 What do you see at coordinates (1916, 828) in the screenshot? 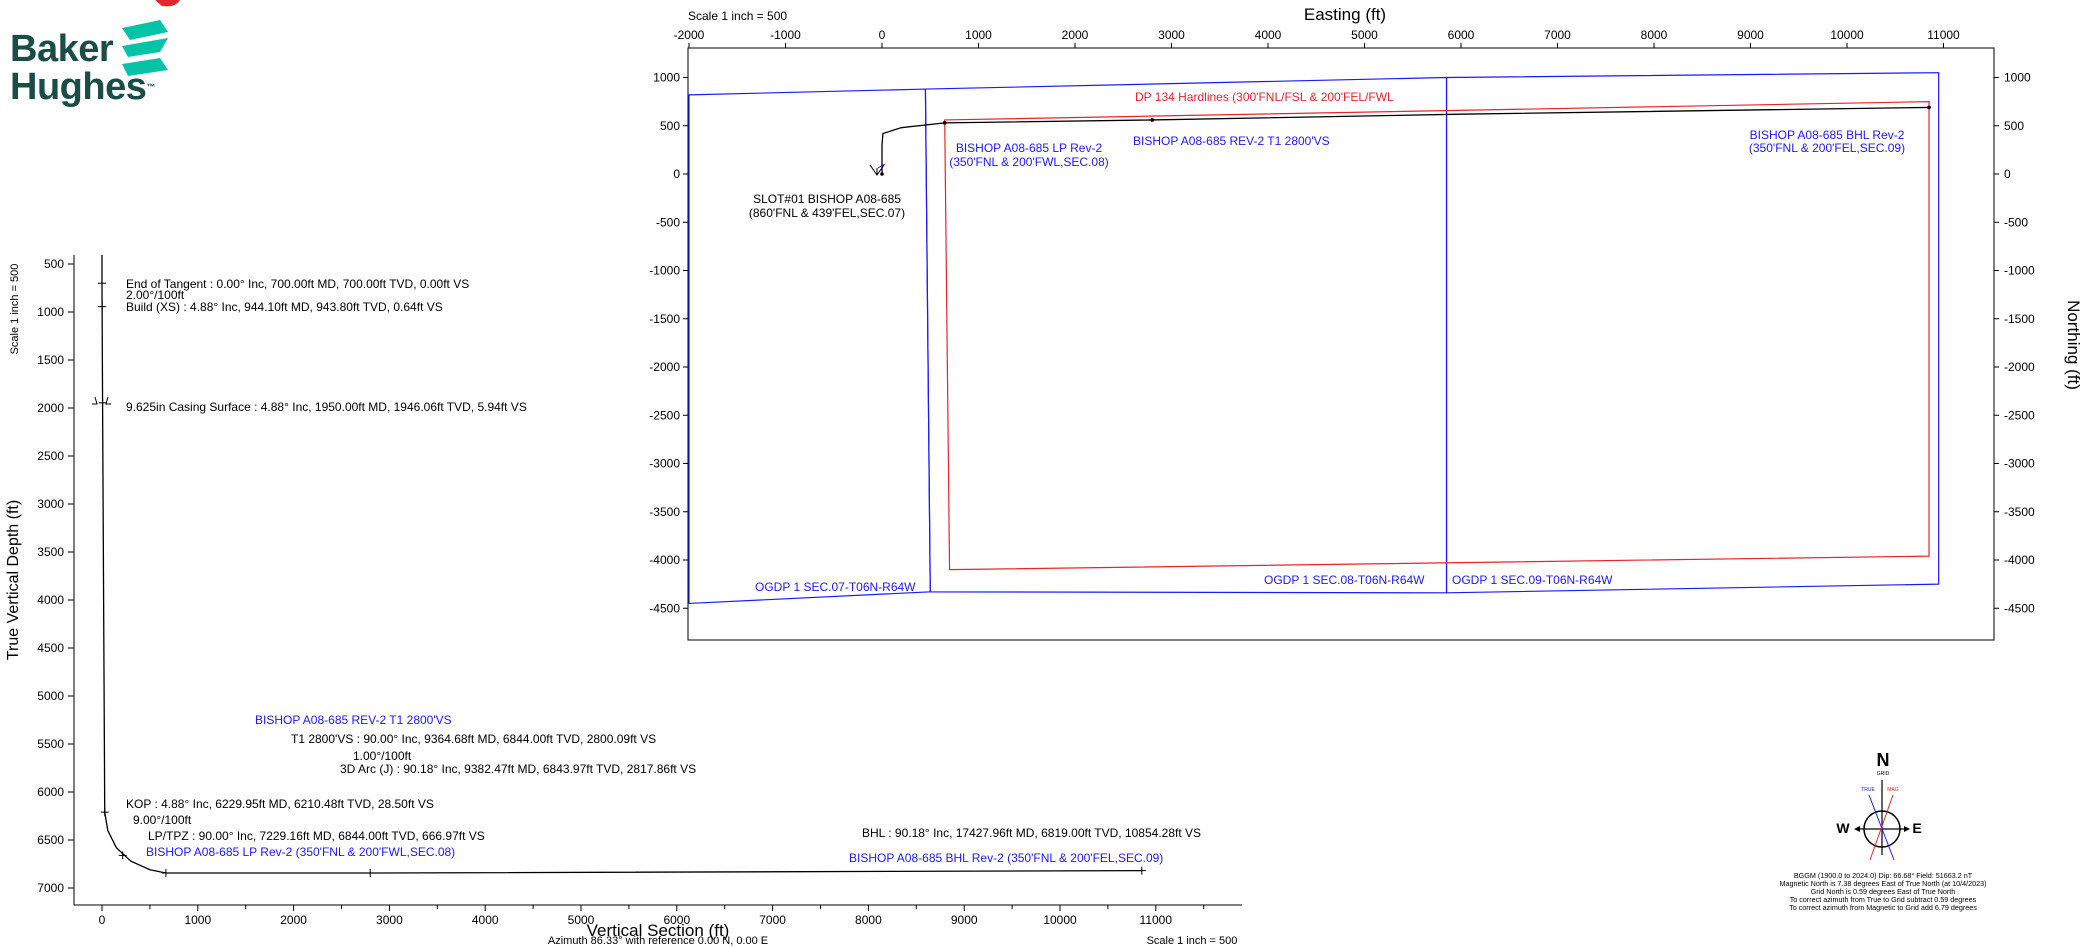
I see `east-letter: E` at bounding box center [1916, 828].